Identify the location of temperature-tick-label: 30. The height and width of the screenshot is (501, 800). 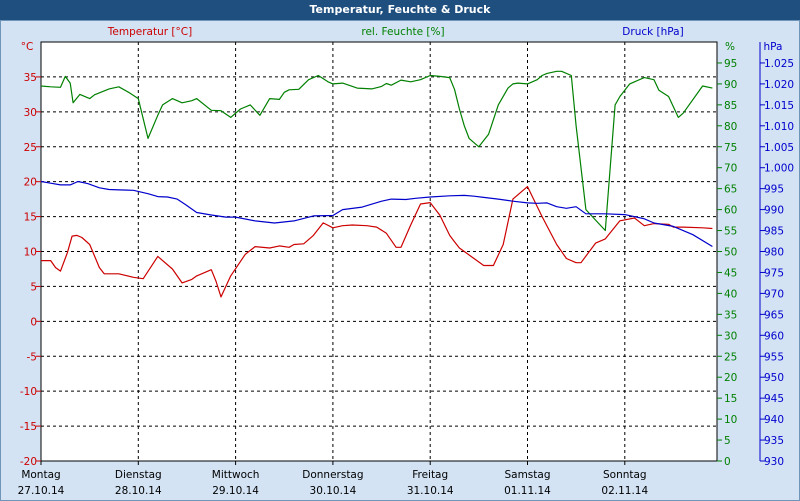
(30, 113).